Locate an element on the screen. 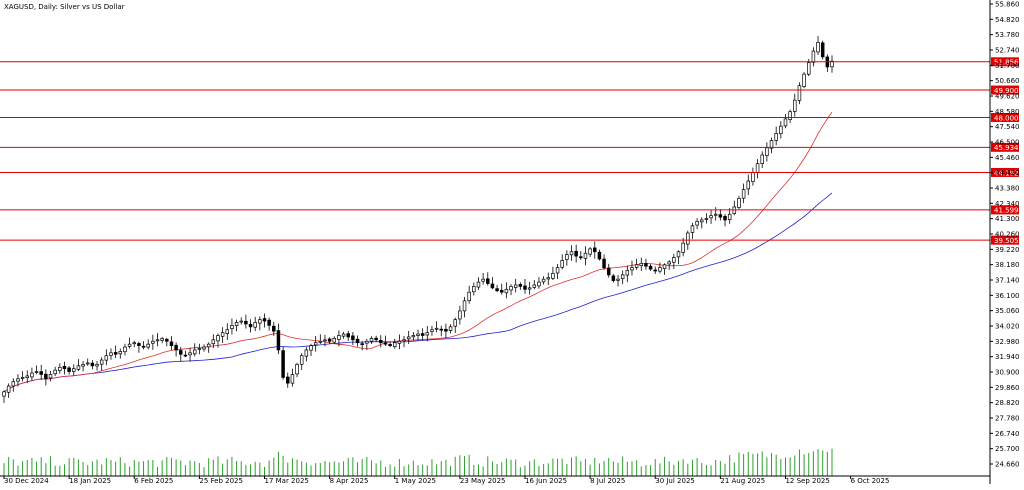 This screenshot has height=490, width=1024. y-tick-label: 34.020 is located at coordinates (1007, 327).